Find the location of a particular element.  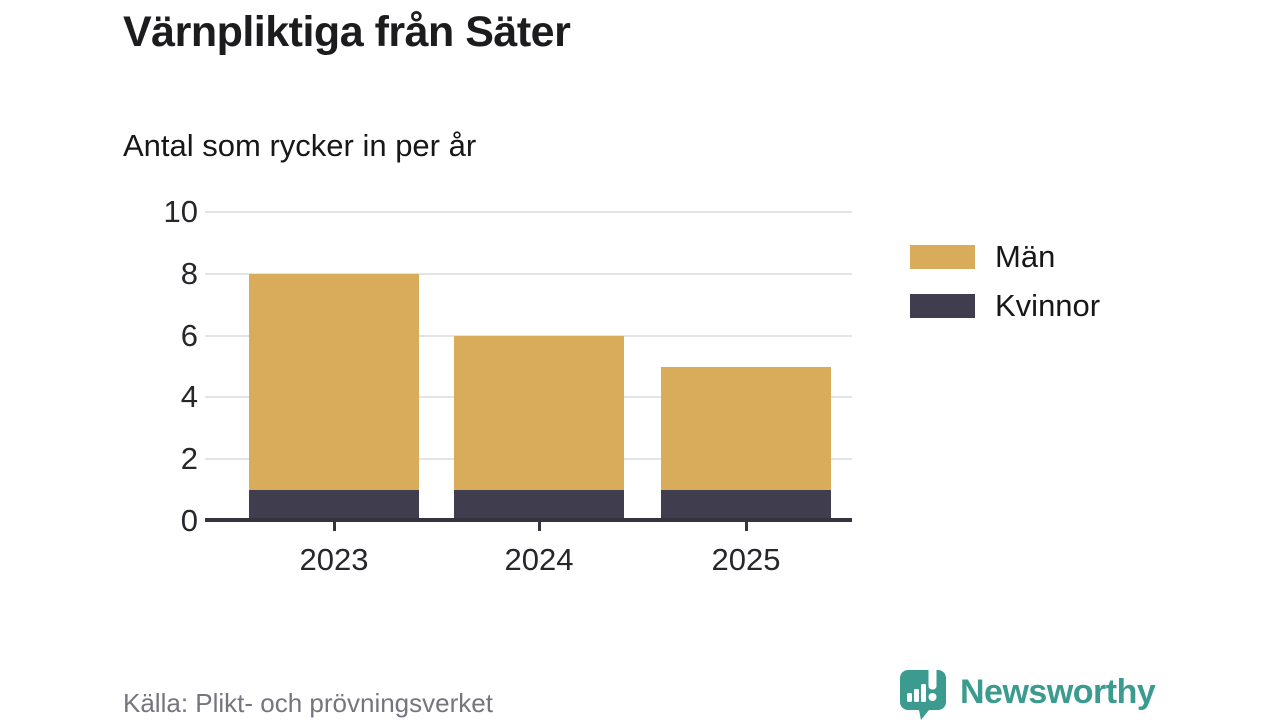

legend-label-Kvinnor: Kvinnor is located at coordinates (1048, 305).